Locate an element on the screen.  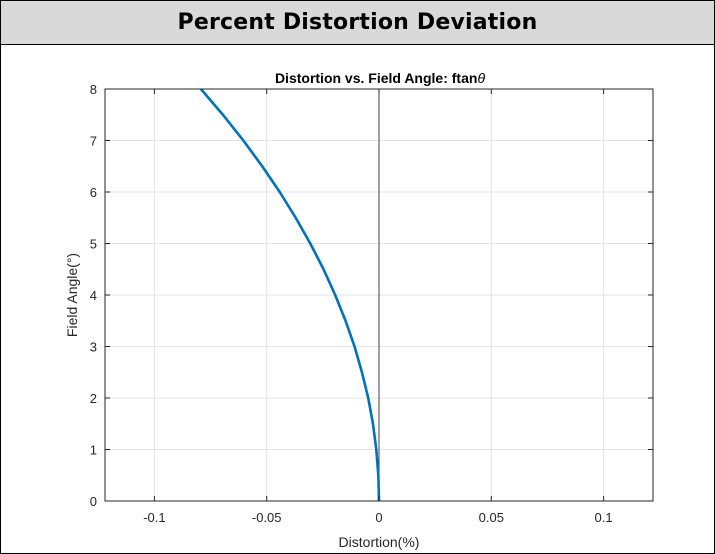
y-axis-label: Field Angle(°) is located at coordinates (72, 295).